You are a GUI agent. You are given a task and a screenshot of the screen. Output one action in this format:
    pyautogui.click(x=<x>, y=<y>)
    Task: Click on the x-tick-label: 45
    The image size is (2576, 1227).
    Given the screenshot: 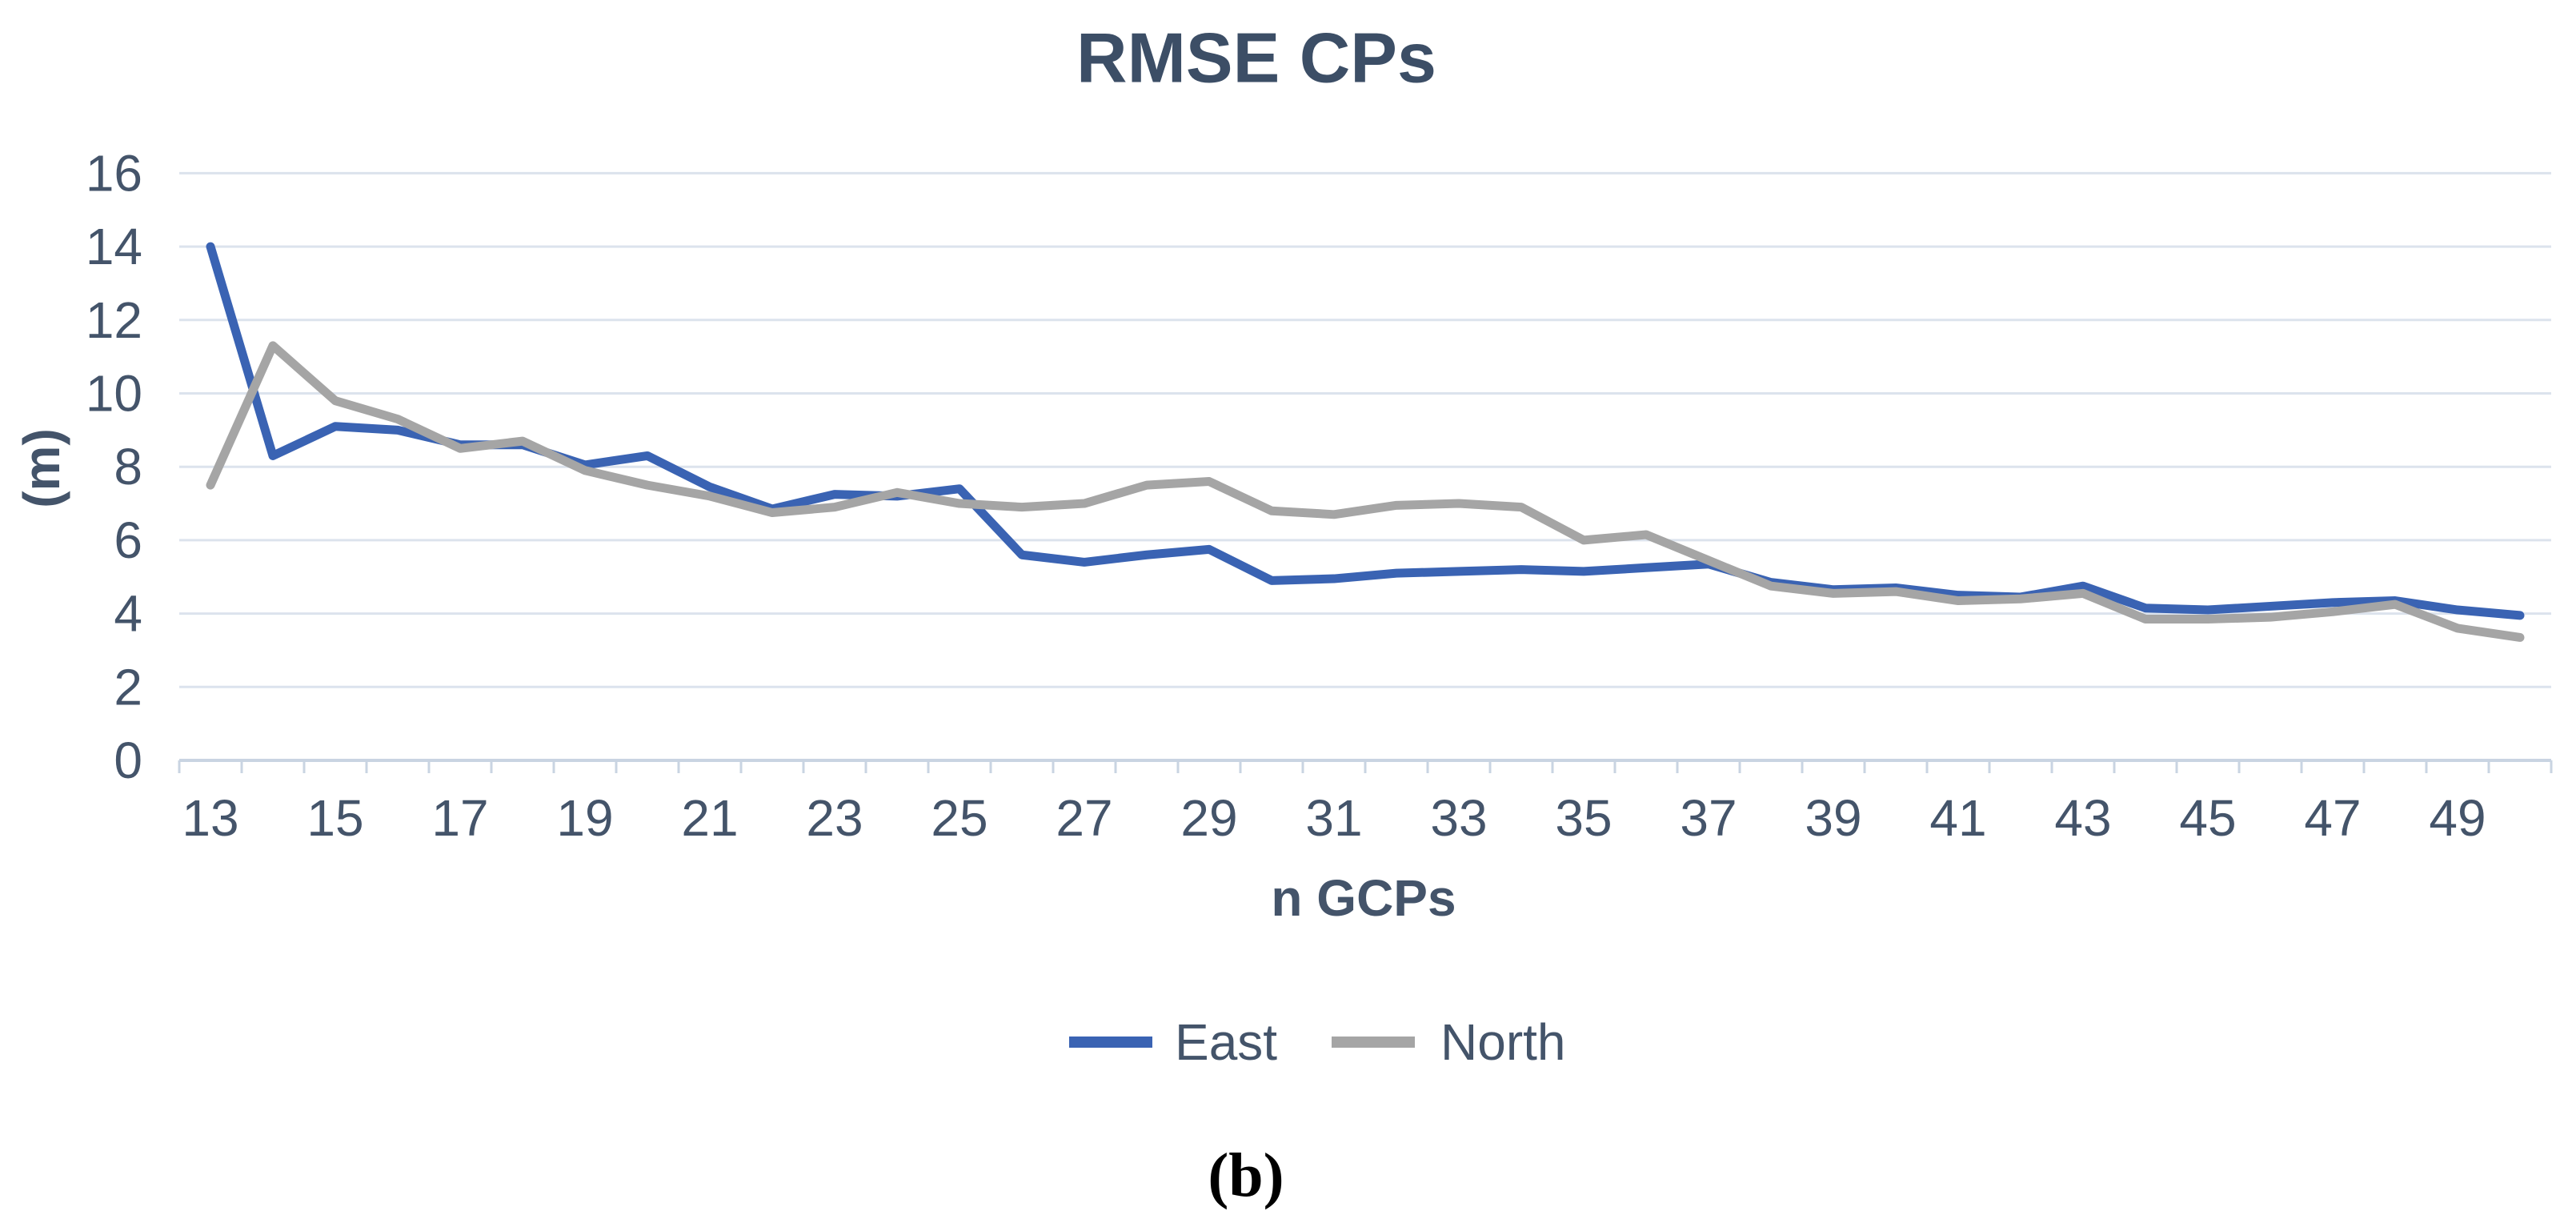 What is the action you would take?
    pyautogui.click(x=2207, y=818)
    